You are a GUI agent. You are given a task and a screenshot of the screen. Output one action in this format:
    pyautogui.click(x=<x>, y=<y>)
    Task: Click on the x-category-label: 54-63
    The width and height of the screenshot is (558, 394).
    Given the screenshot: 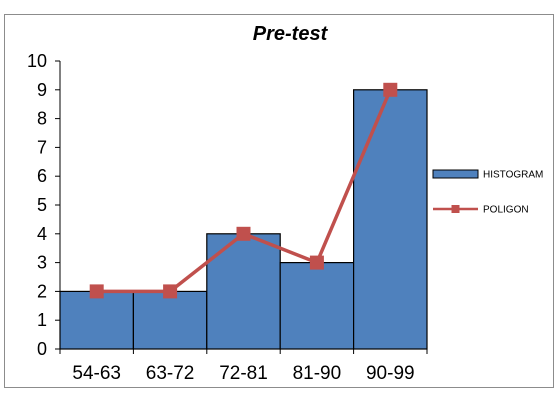 What is the action you would take?
    pyautogui.click(x=96, y=373)
    